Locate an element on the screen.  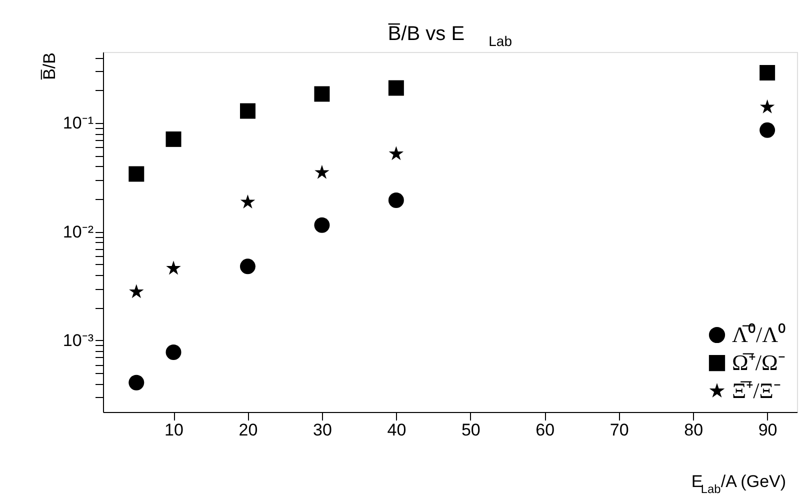
x-tick-label: 50 is located at coordinates (470, 430).